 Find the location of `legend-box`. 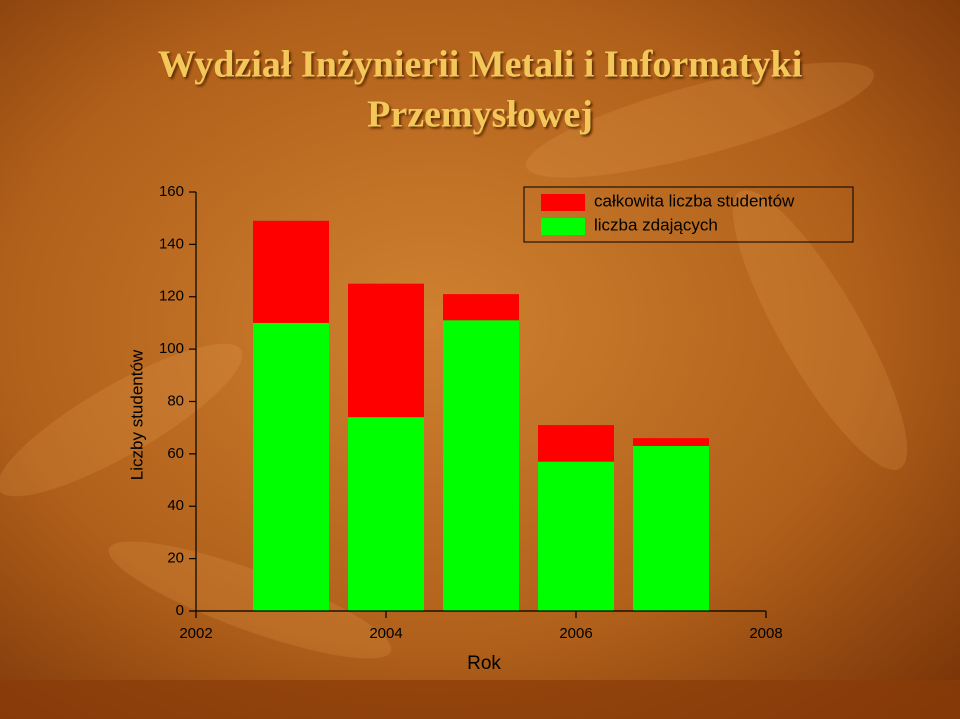

legend-box is located at coordinates (688, 214).